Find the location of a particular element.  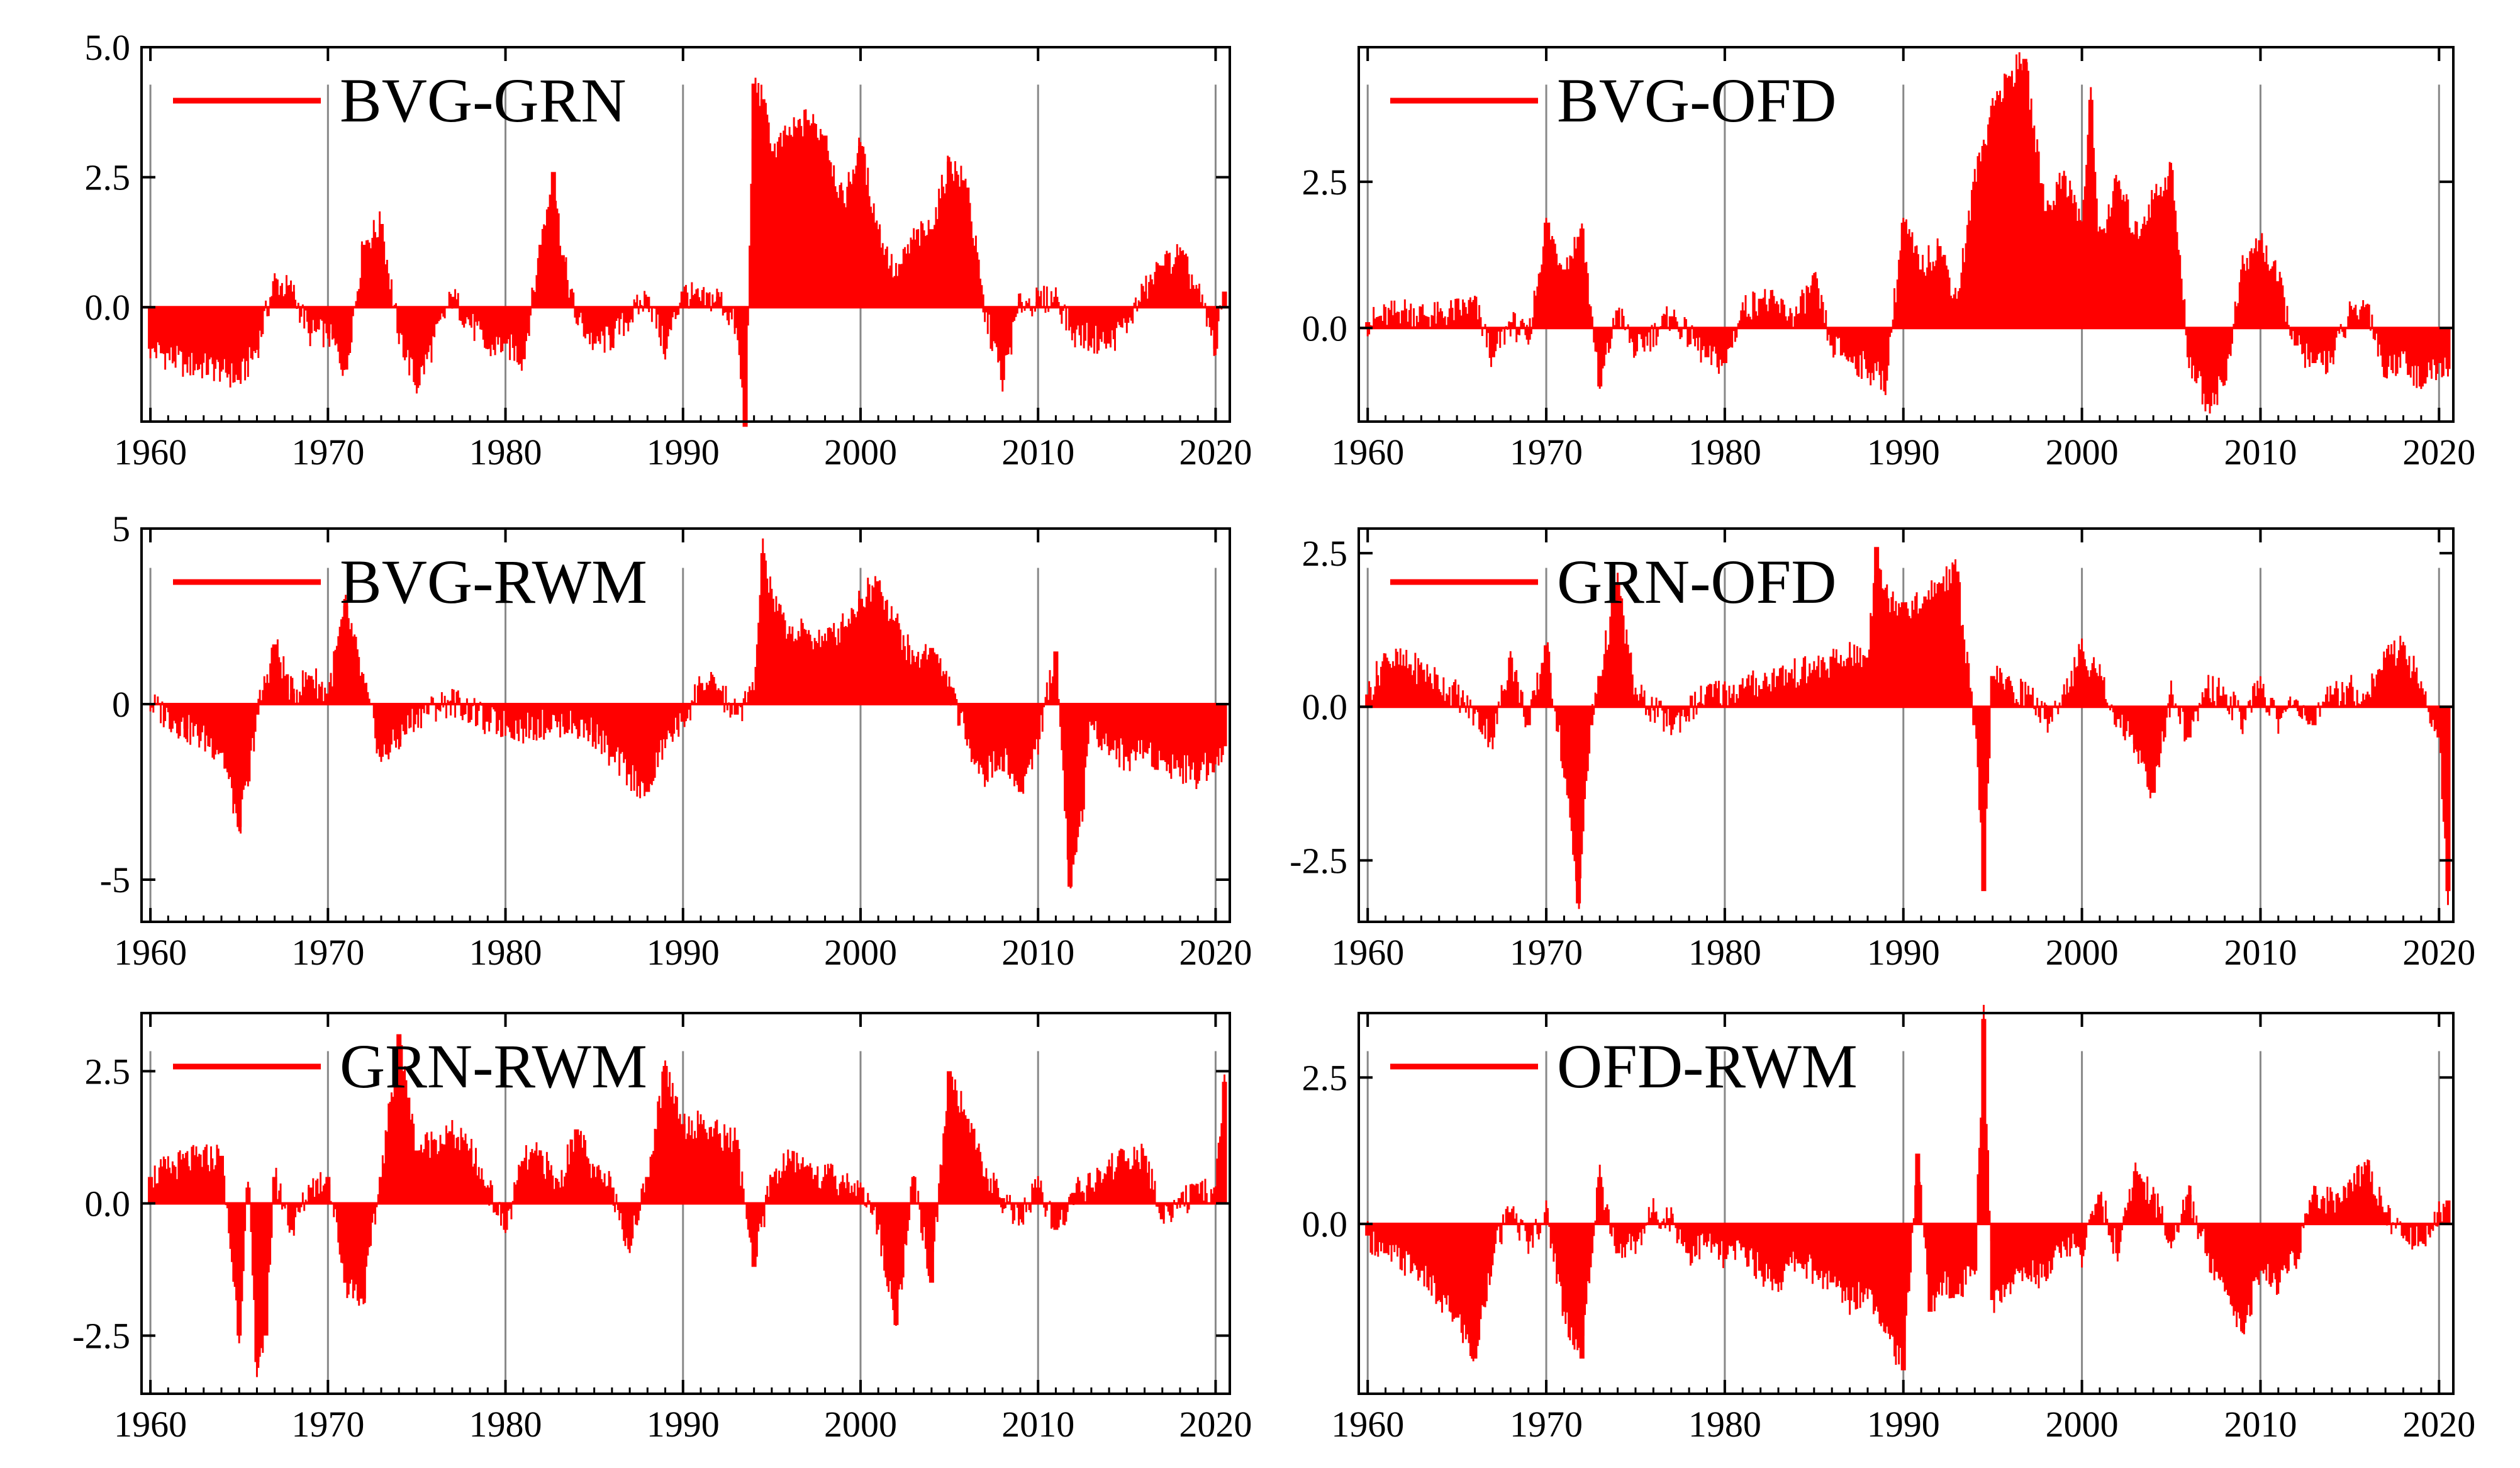

x-tick-label: 1960 is located at coordinates (150, 452).